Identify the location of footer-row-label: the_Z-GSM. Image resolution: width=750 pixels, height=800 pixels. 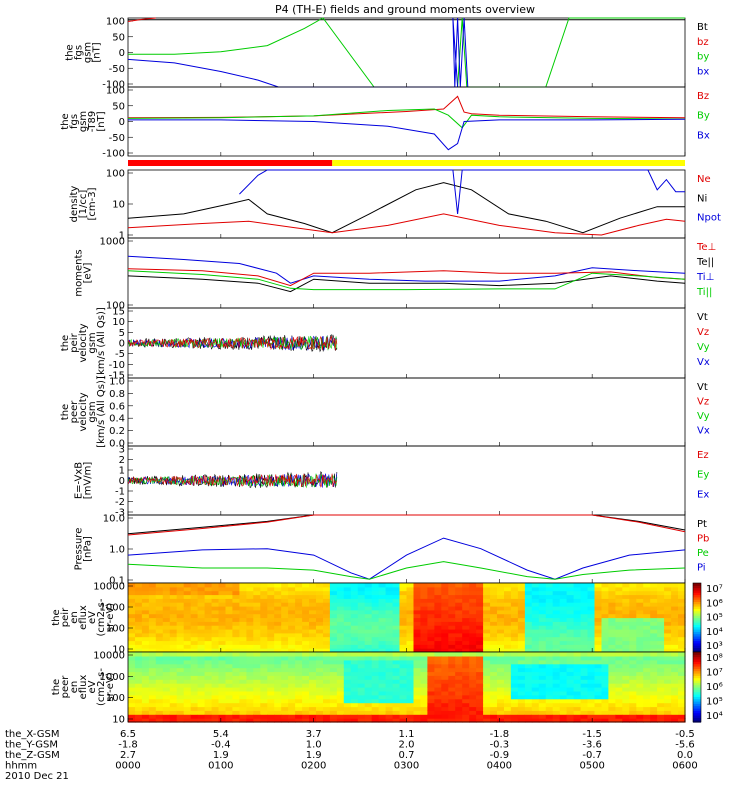
(32, 755).